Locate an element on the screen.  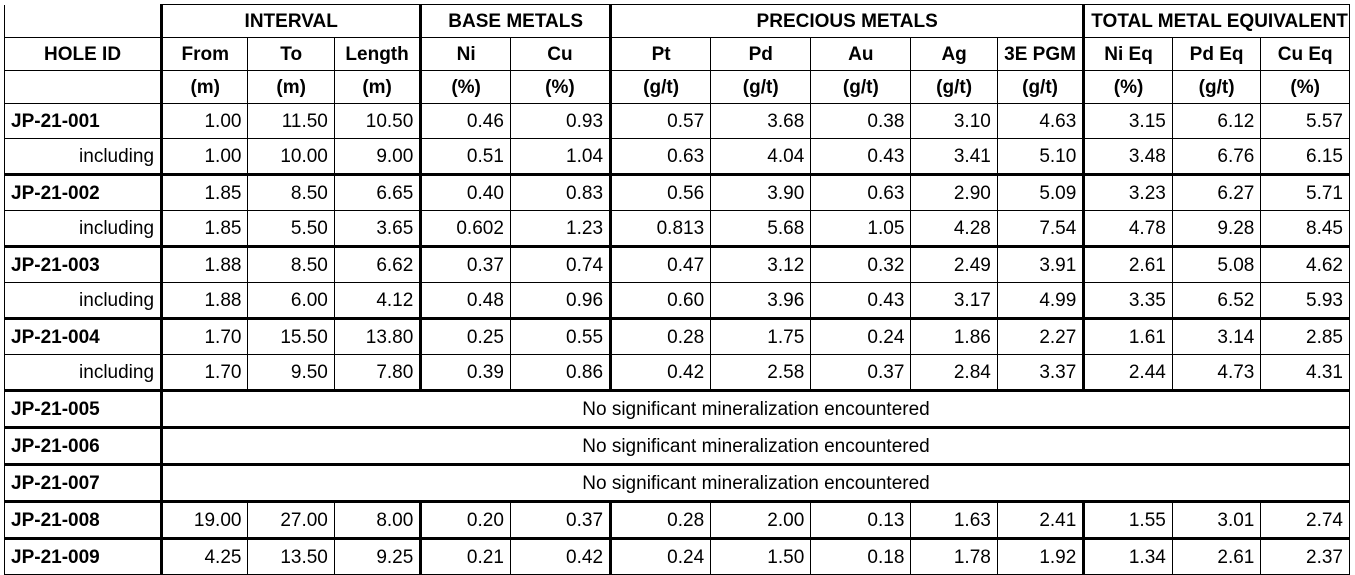
value-cell: 3.90 is located at coordinates (761, 192).